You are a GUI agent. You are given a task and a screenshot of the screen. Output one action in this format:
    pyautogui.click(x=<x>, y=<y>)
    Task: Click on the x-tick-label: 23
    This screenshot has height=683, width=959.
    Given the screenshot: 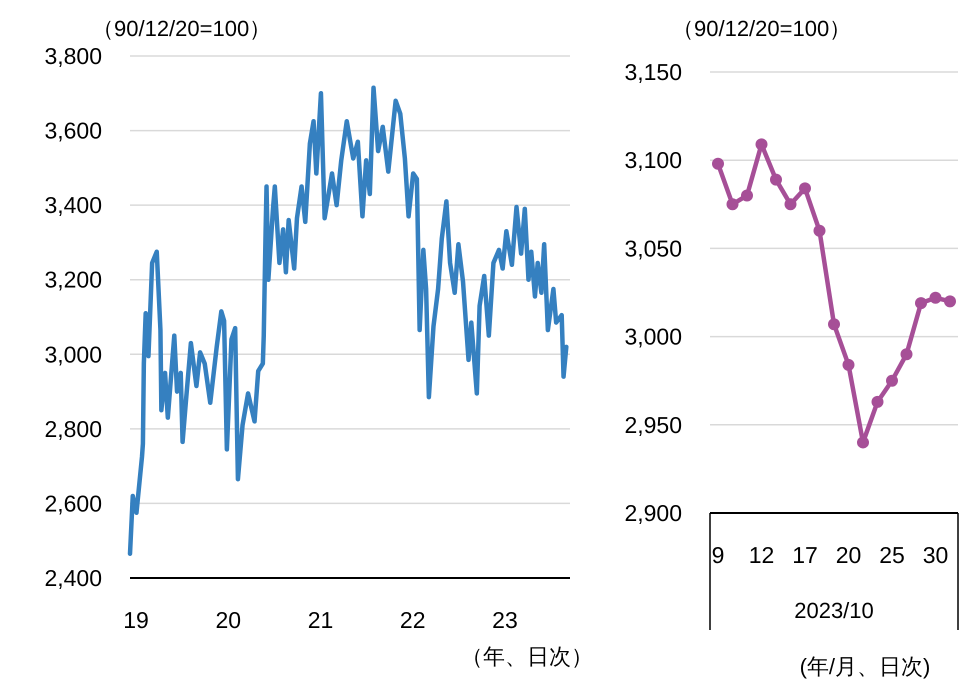 What is the action you would take?
    pyautogui.click(x=505, y=620)
    